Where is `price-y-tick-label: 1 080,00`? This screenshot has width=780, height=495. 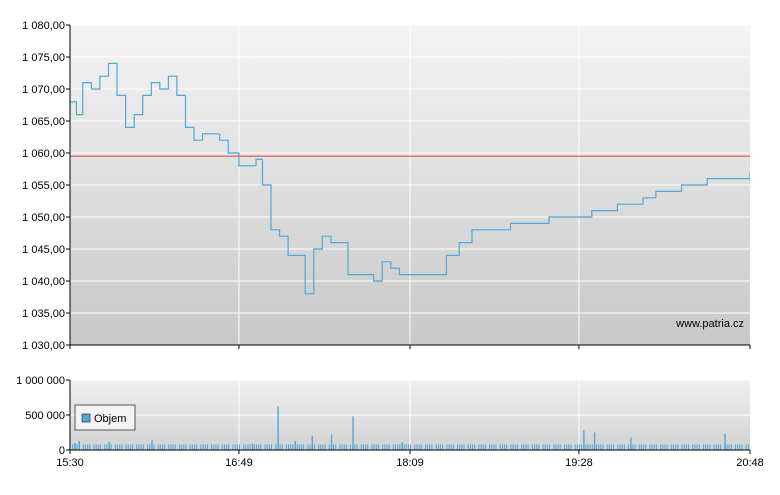
price-y-tick-label: 1 080,00 is located at coordinates (43, 26).